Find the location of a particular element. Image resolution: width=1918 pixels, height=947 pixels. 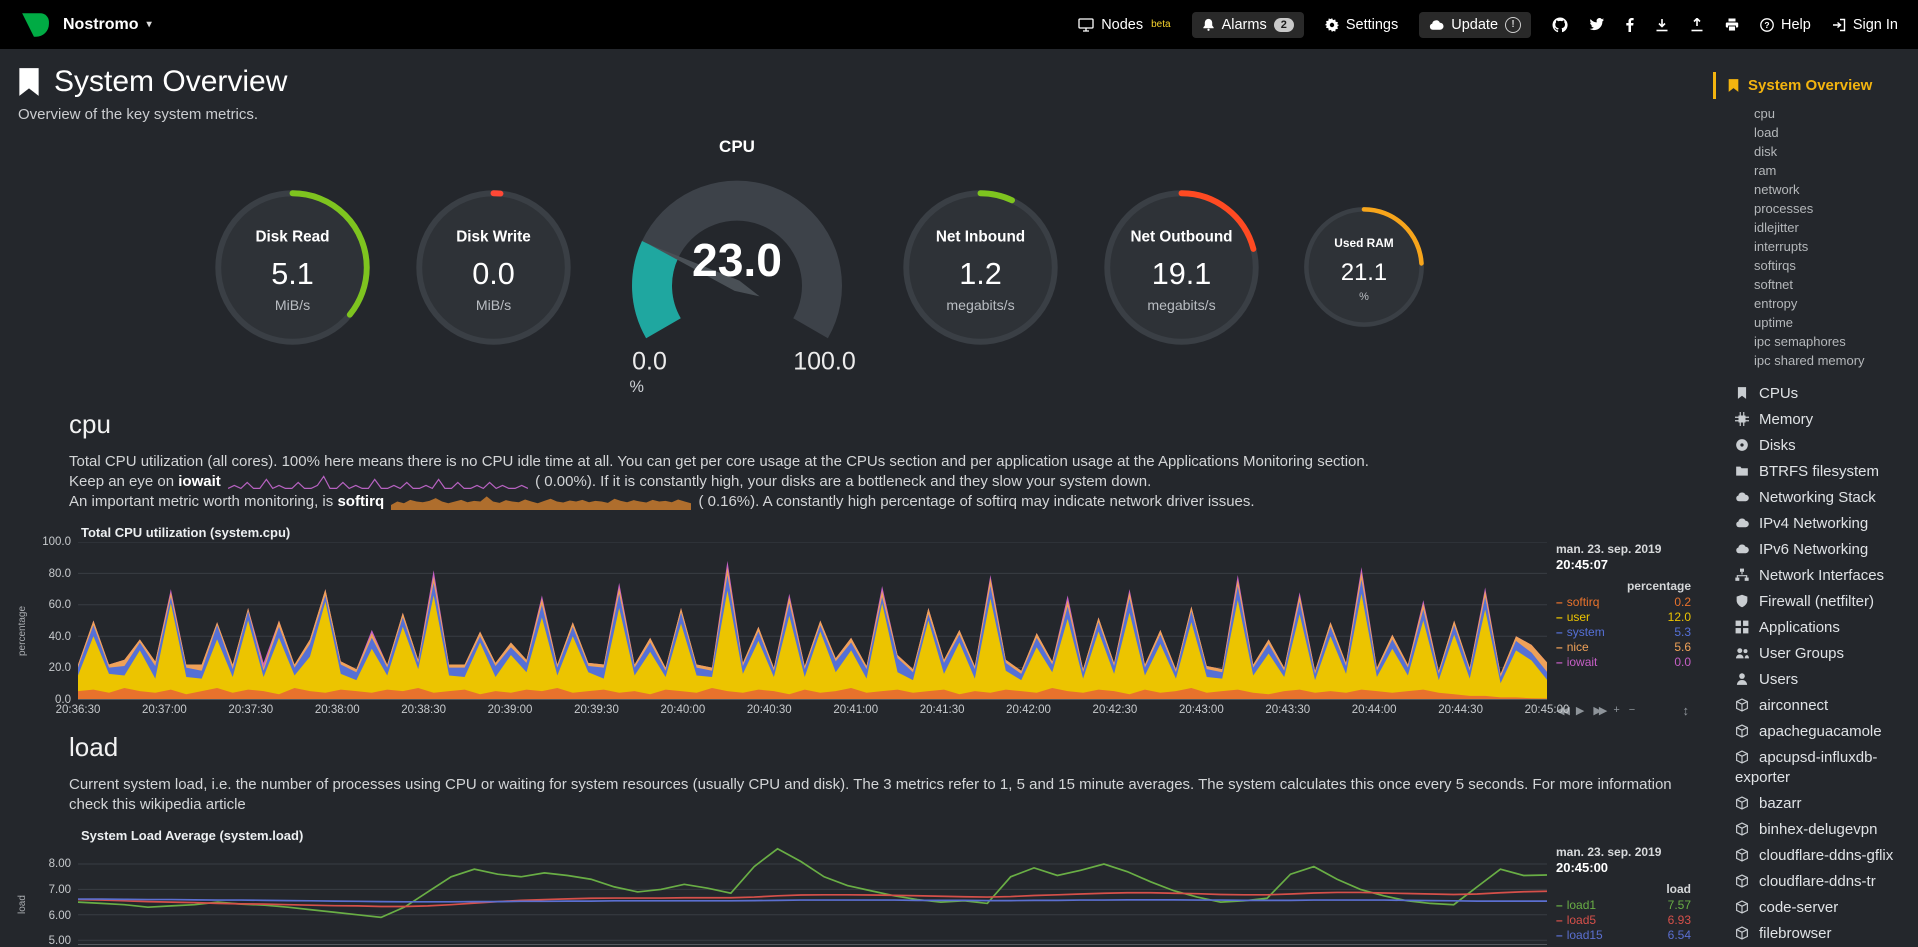

sidebar-item-uptime: uptime is located at coordinates (1774, 322).